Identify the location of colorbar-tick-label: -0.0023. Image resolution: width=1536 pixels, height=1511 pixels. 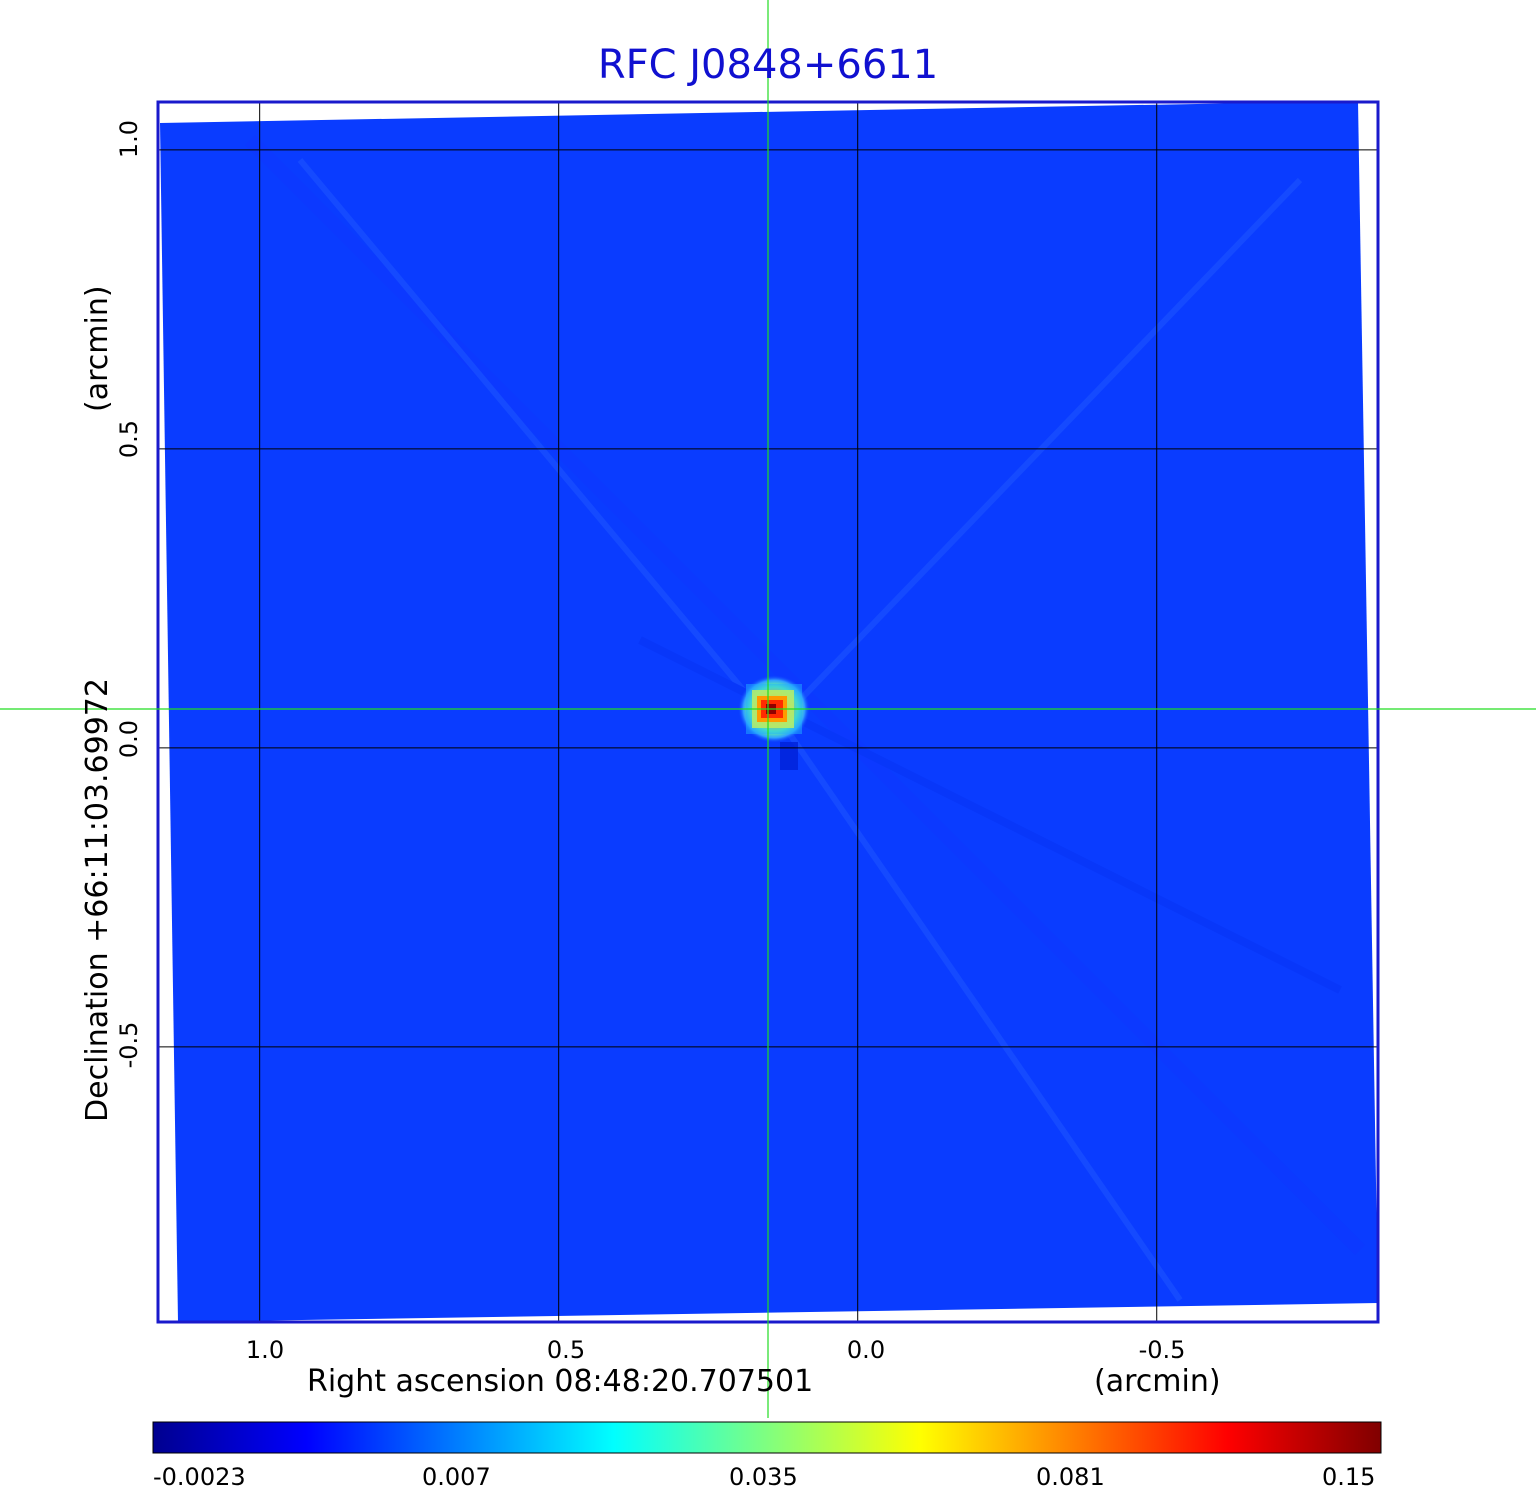
(199, 1477).